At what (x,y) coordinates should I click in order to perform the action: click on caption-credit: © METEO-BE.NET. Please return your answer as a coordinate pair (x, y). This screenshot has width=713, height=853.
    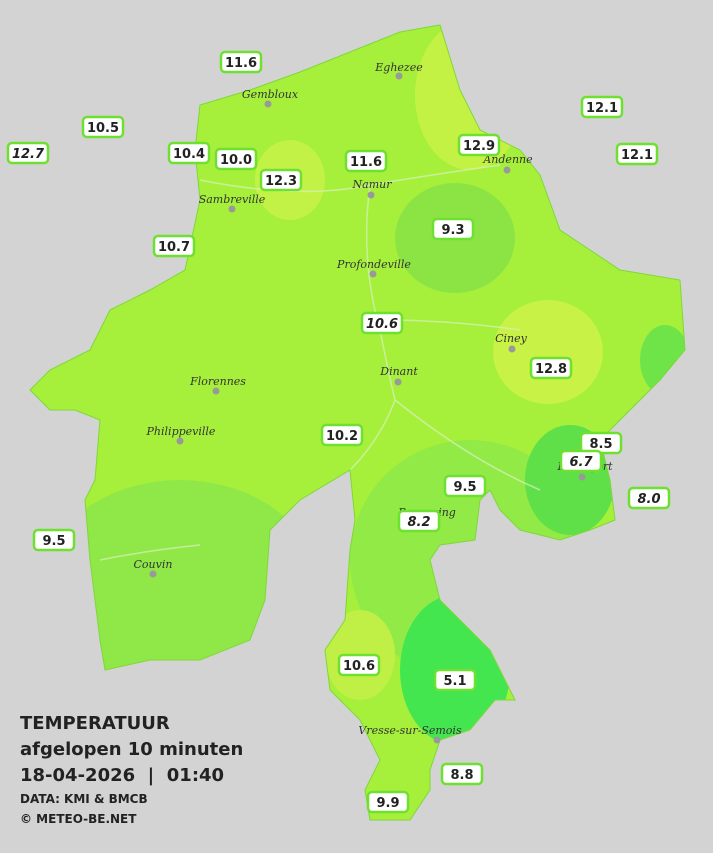
    Looking at the image, I should click on (78, 819).